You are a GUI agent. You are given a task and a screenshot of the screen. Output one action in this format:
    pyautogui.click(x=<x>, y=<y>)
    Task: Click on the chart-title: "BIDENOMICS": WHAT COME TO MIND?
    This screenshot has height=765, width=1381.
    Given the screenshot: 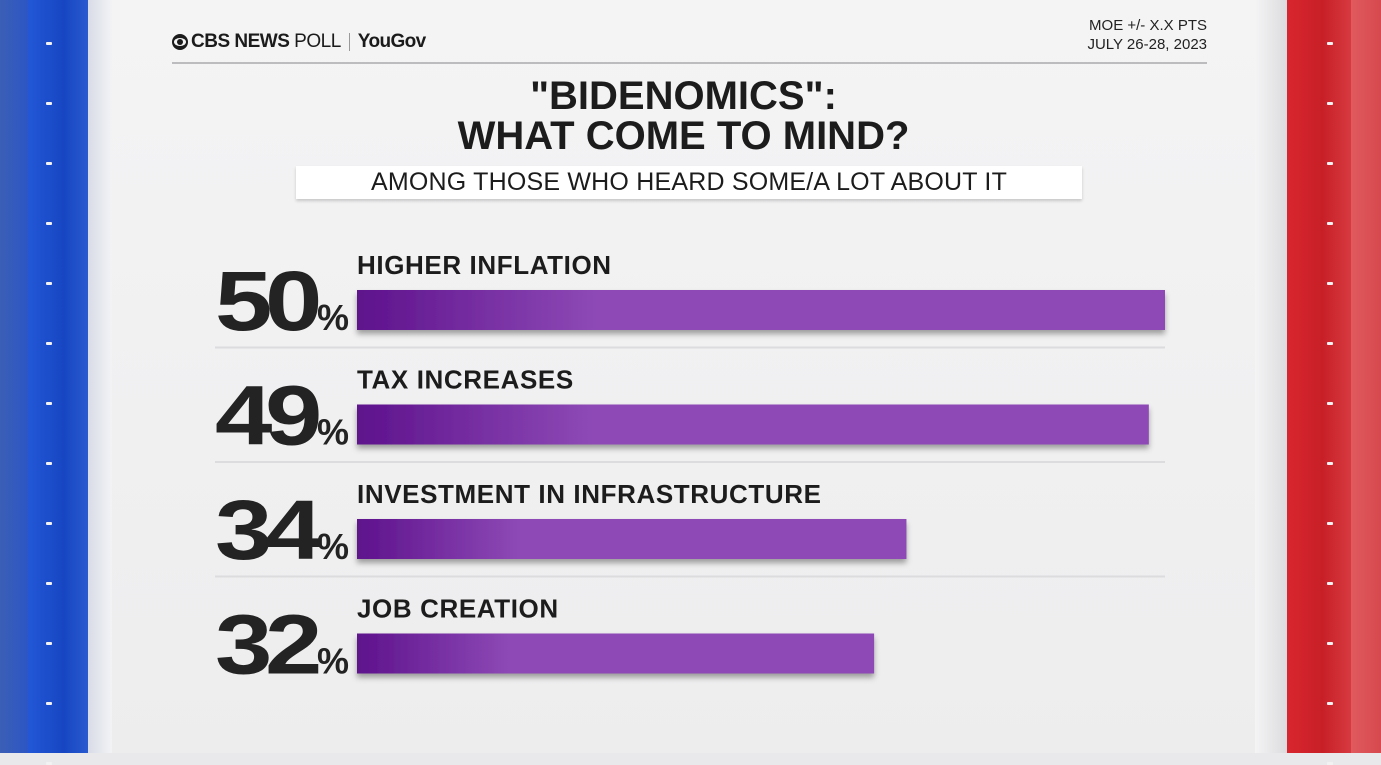 What is the action you would take?
    pyautogui.click(x=683, y=116)
    